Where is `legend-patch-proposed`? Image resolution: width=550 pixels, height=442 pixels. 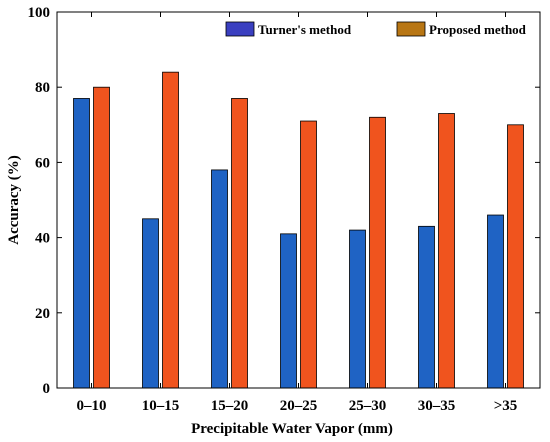 legend-patch-proposed is located at coordinates (411, 29).